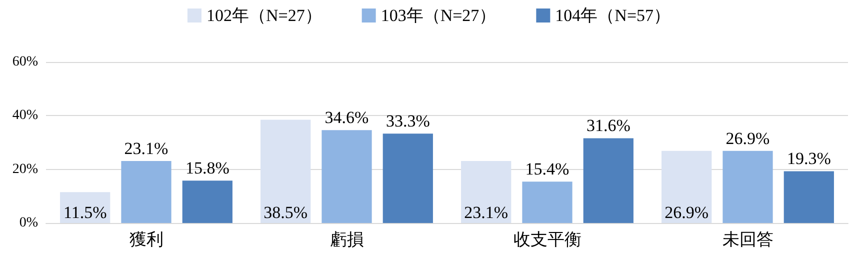 Image resolution: width=858 pixels, height=267 pixels. I want to click on data-label: 15.8%, so click(207, 168).